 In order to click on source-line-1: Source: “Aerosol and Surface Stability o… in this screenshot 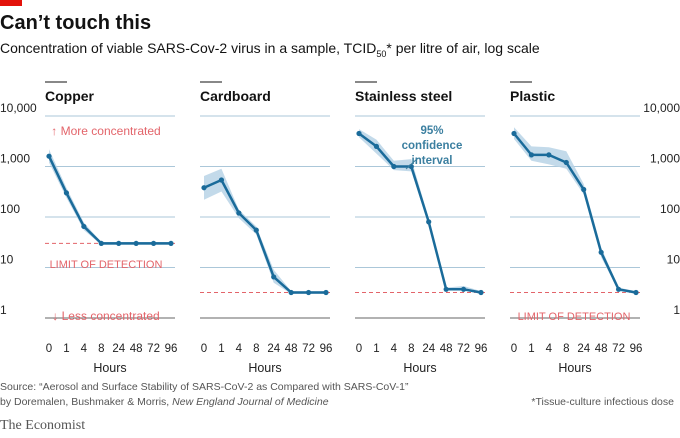, I will do `click(204, 387)`.